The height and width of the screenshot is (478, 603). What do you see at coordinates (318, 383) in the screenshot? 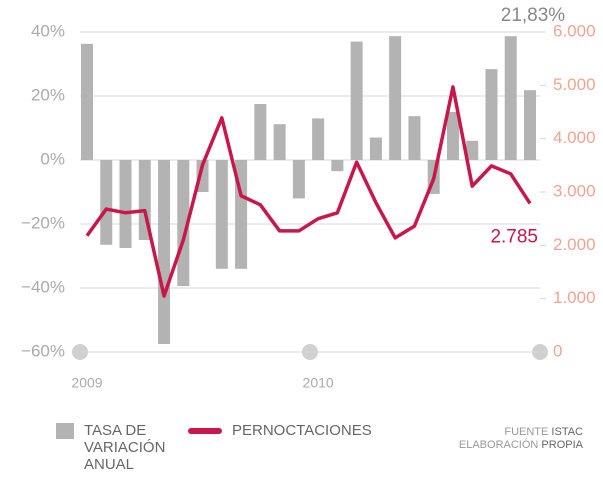
I see `x-tick-label: 2010` at bounding box center [318, 383].